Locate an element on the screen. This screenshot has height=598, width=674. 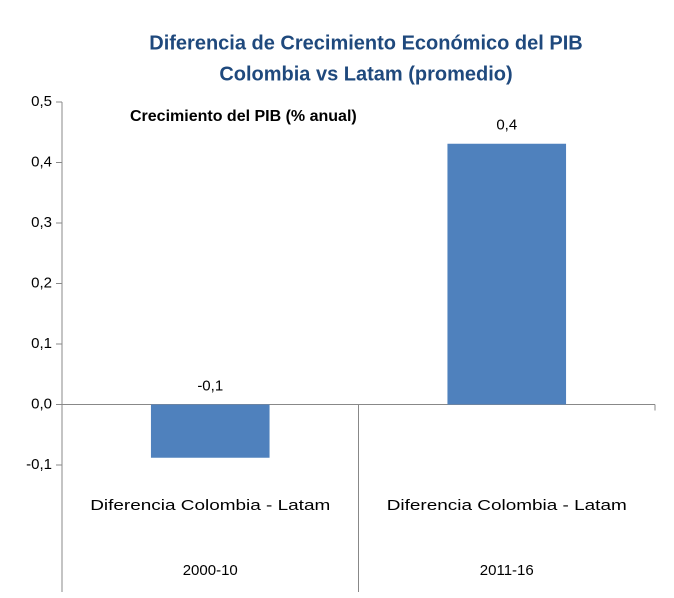
chart-title-line2: Colombia vs Latam (promedio) is located at coordinates (365, 74).